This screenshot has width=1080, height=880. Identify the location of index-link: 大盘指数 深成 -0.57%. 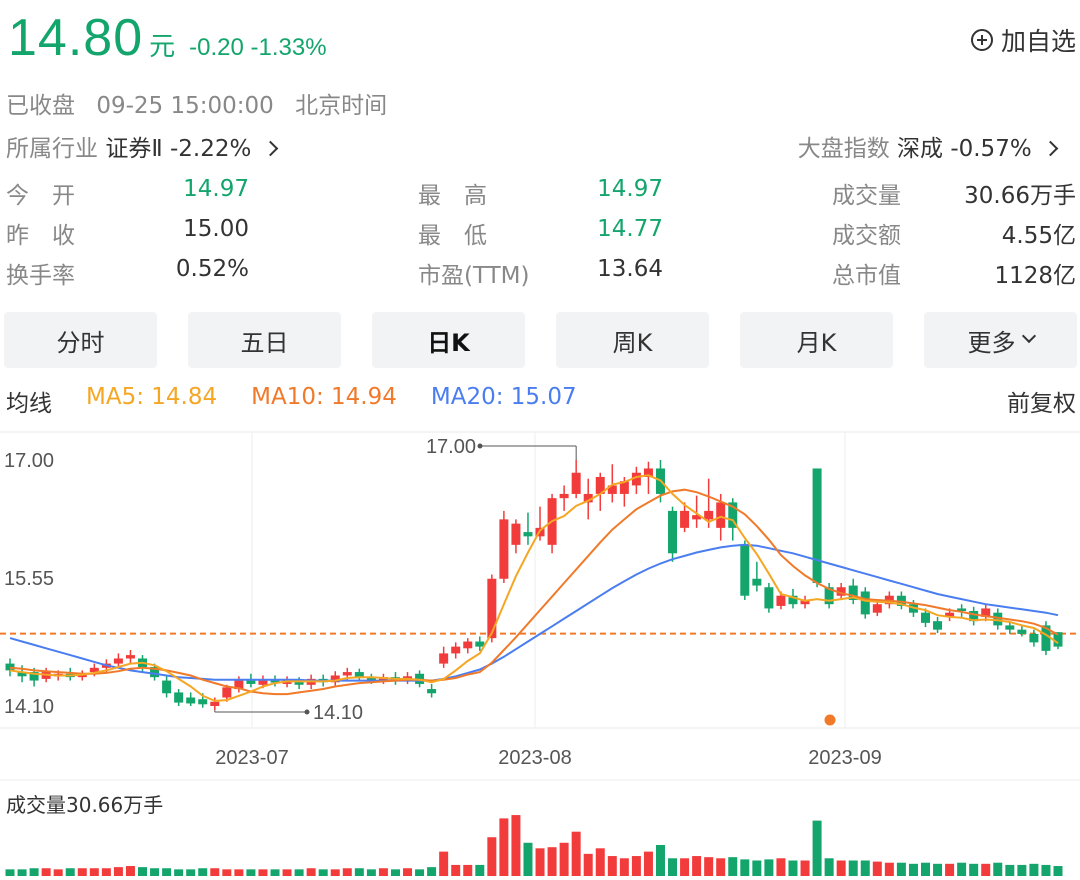
(928, 146).